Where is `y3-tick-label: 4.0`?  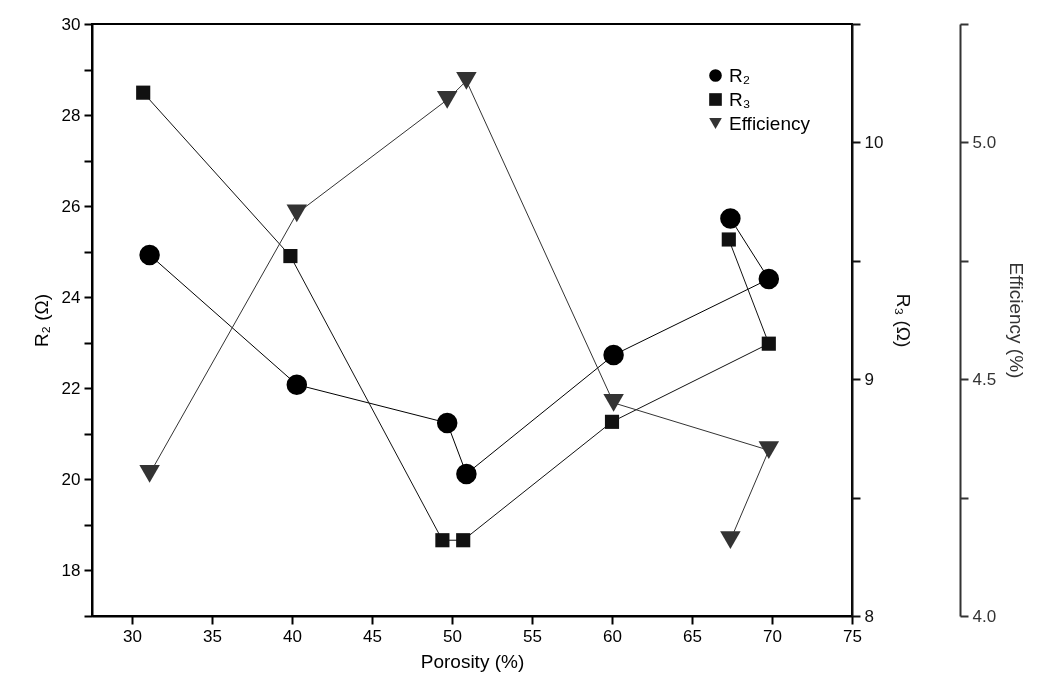 y3-tick-label: 4.0 is located at coordinates (984, 616).